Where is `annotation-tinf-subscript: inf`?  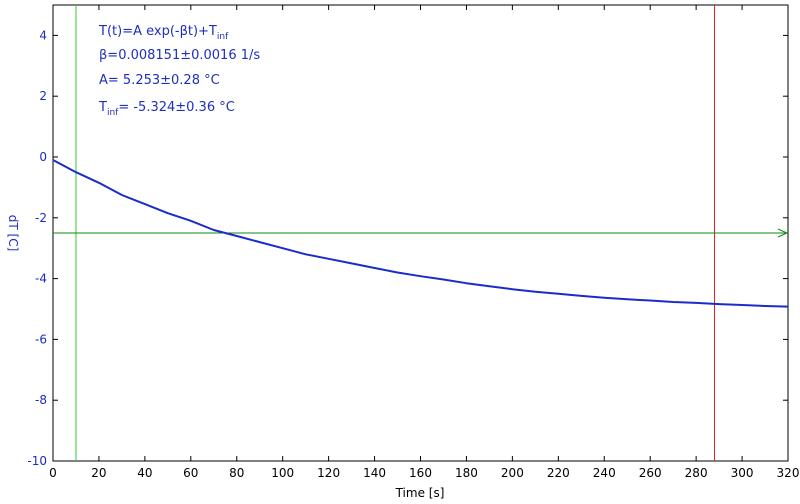
annotation-tinf-subscript: inf is located at coordinates (113, 113).